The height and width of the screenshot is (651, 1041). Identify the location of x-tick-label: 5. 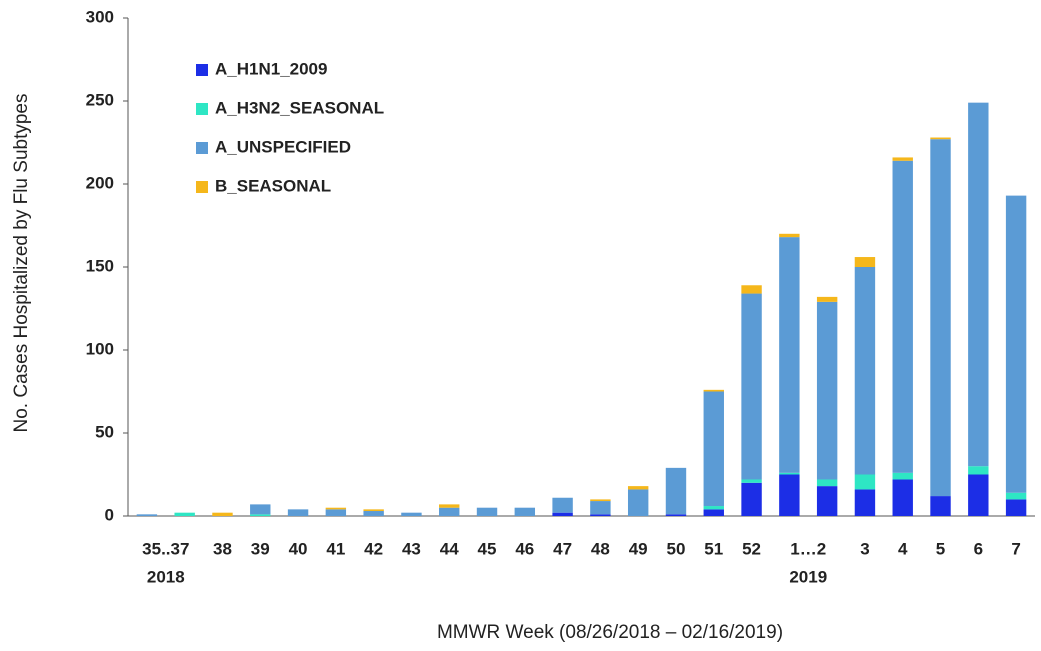
(940, 548).